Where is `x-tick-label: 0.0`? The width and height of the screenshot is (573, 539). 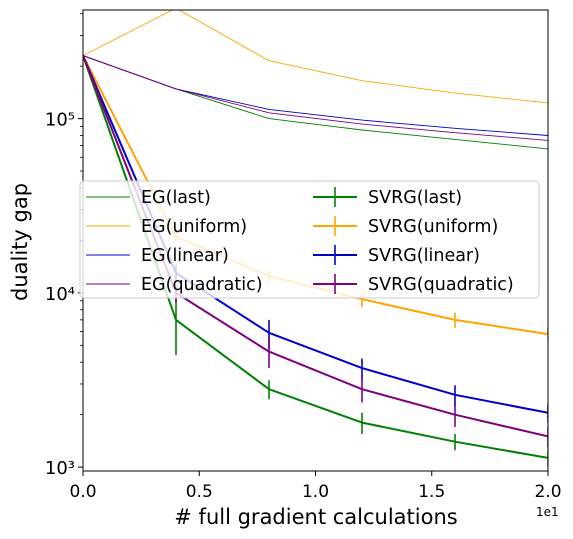 x-tick-label: 0.0 is located at coordinates (82, 492).